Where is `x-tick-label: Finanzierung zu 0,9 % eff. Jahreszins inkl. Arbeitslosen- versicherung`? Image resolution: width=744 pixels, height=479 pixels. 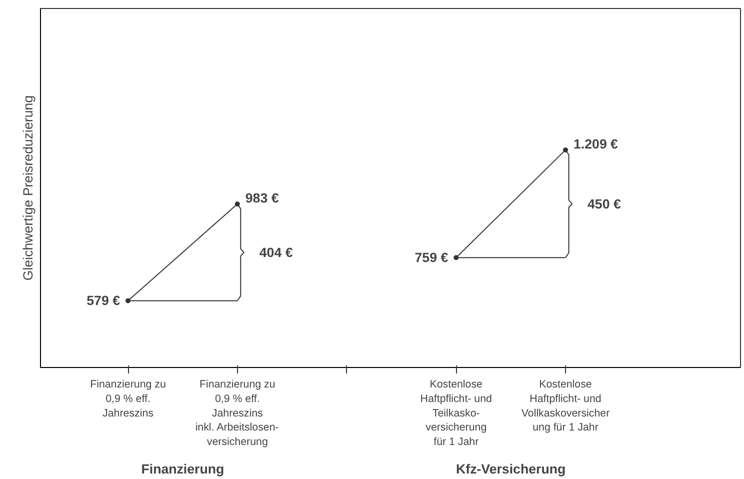 x-tick-label: Finanzierung zu 0,9 % eff. Jahreszins inkl. Arbeitslosen- versicherung is located at coordinates (237, 413).